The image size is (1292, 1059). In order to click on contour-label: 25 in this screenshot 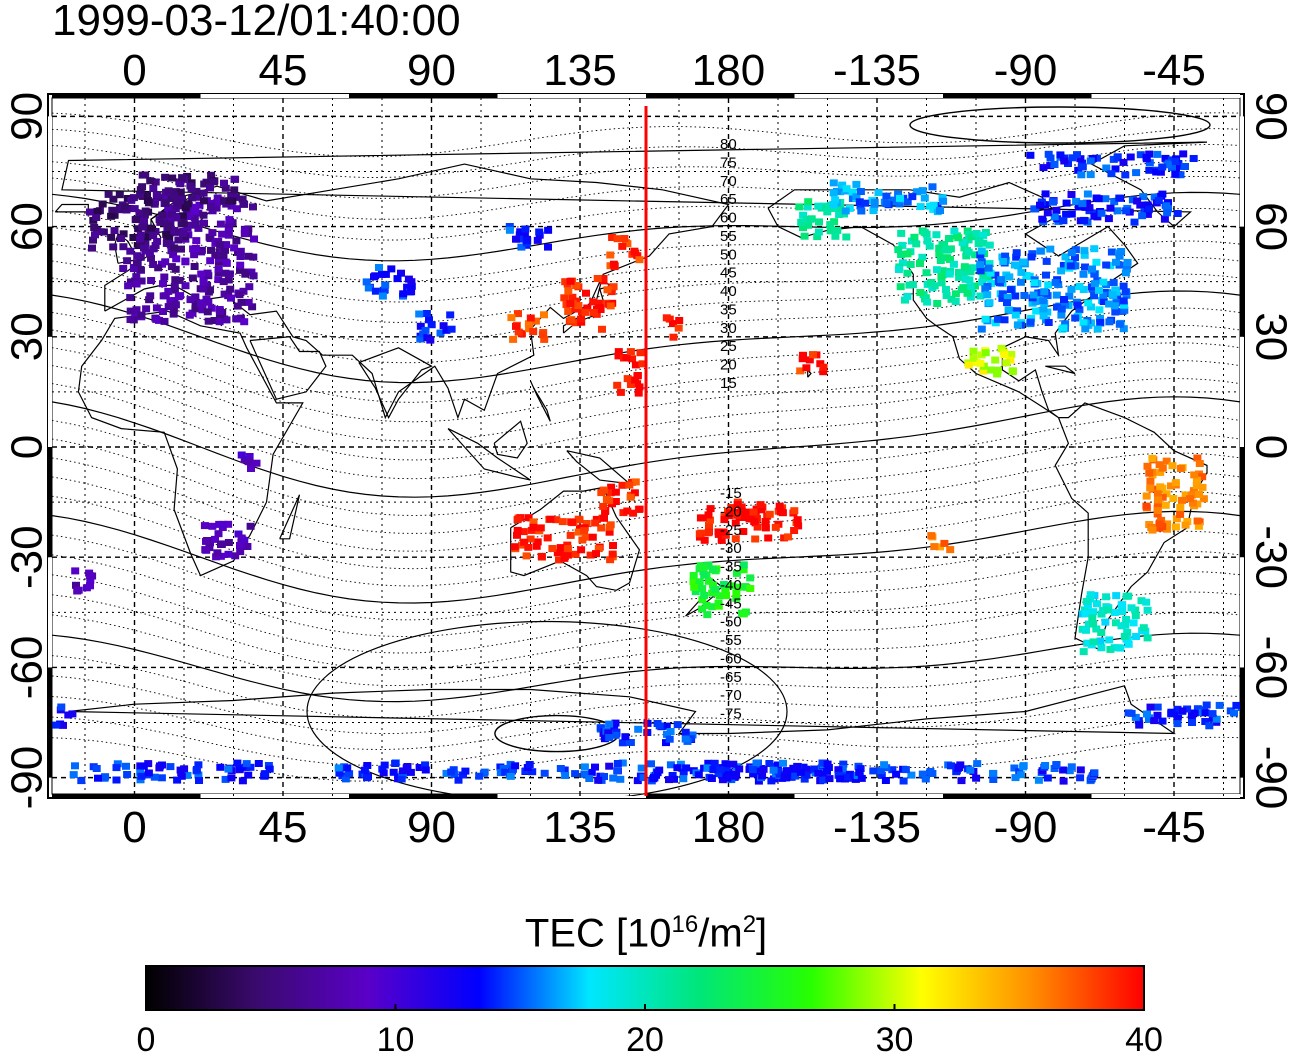, I will do `click(728, 346)`.